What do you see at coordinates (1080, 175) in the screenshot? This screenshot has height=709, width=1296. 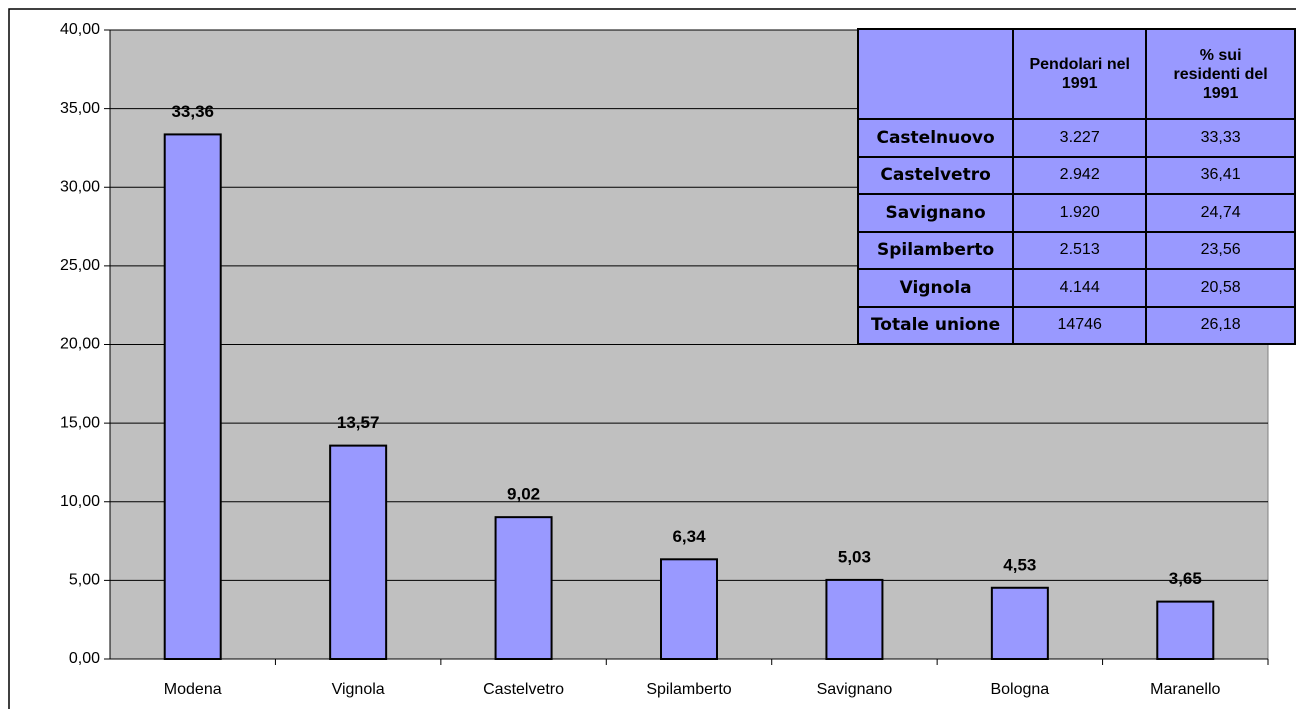 I see `table-cell: 2.942` at bounding box center [1080, 175].